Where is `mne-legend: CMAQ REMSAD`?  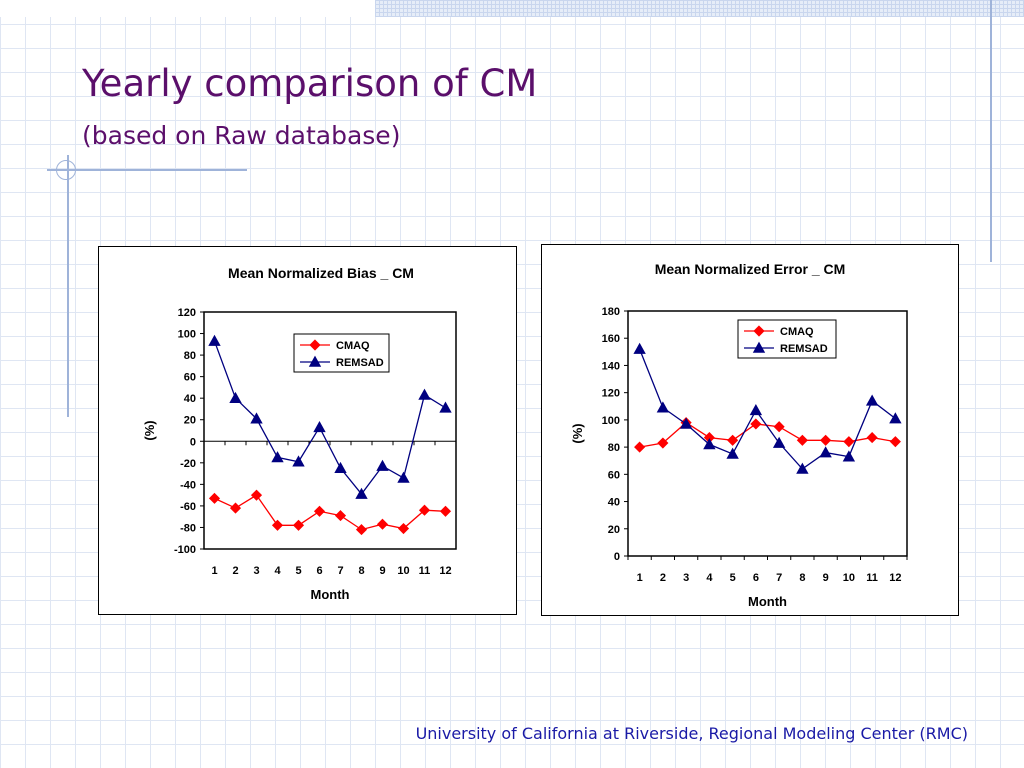 mne-legend: CMAQ REMSAD is located at coordinates (787, 339).